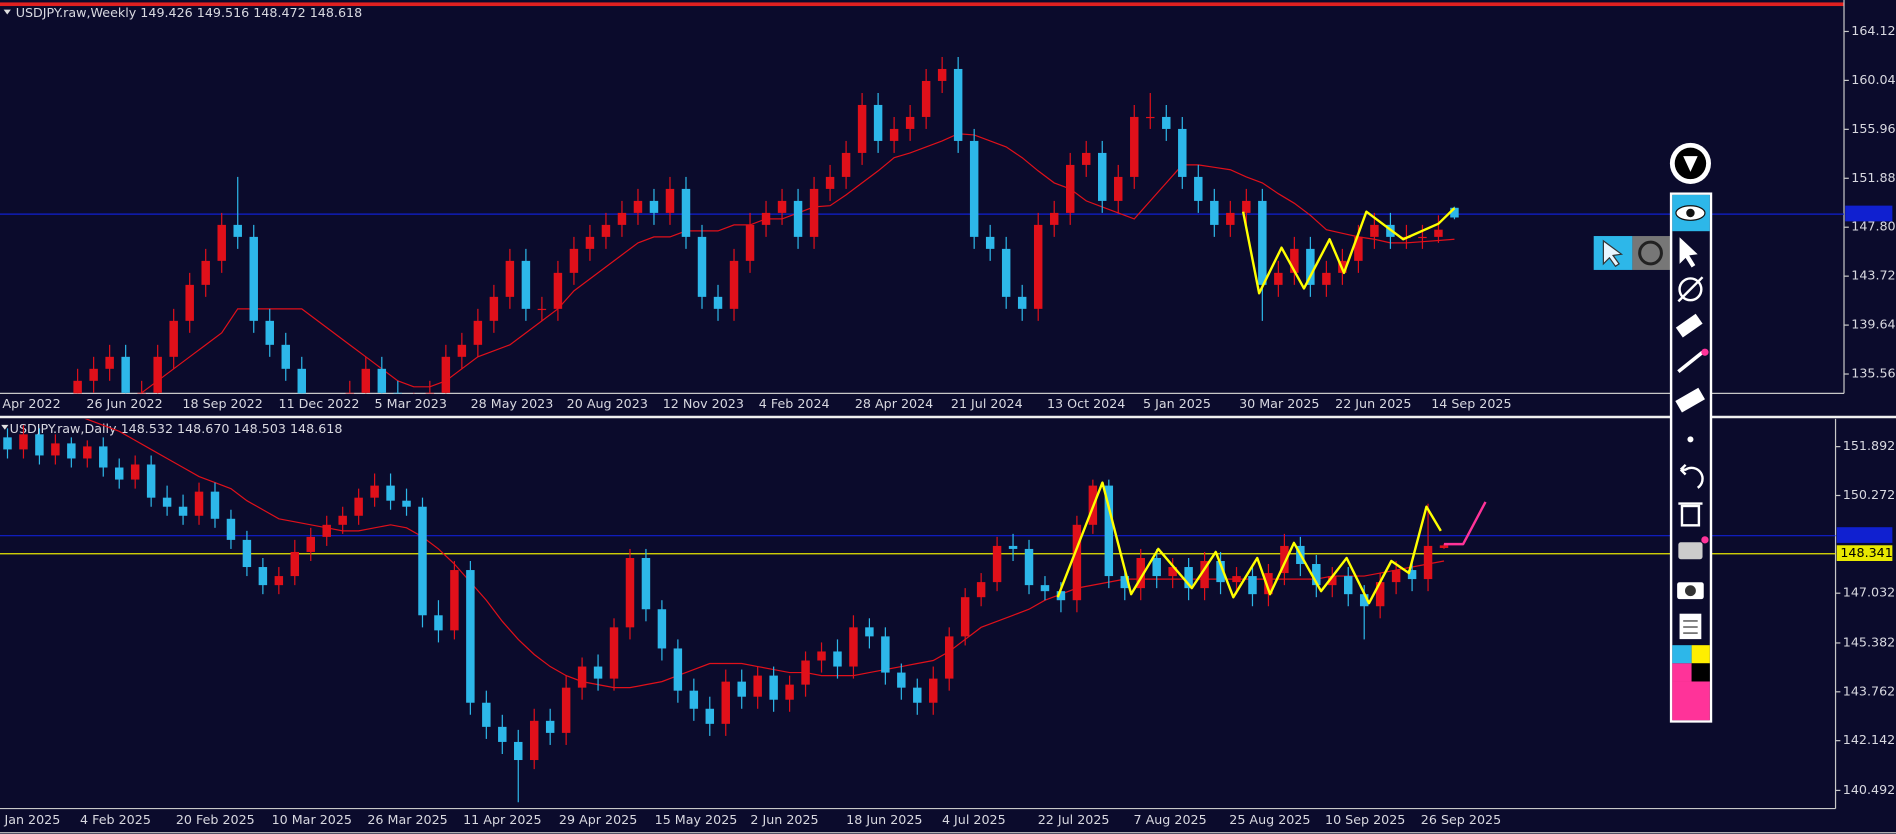  Describe the element at coordinates (1690, 362) in the screenshot. I see `tool-line` at that location.